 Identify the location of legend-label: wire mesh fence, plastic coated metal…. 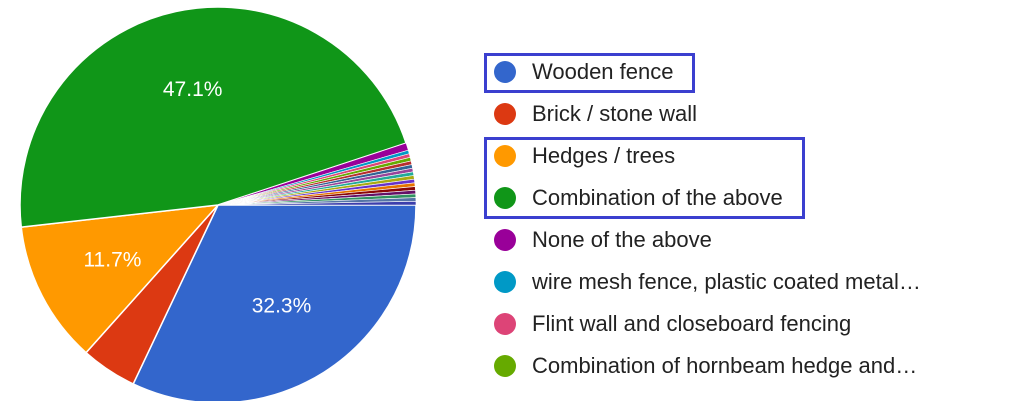
(726, 281).